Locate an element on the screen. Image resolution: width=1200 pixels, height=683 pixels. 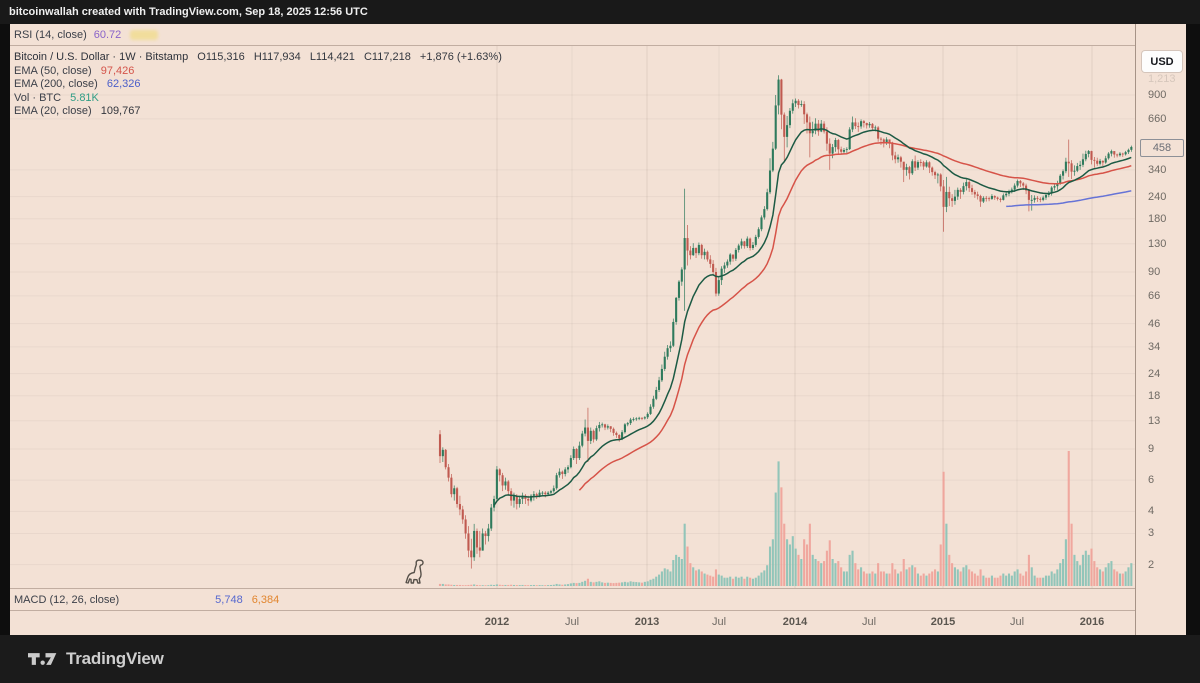
time-tick-label: 2014 is located at coordinates (795, 622).